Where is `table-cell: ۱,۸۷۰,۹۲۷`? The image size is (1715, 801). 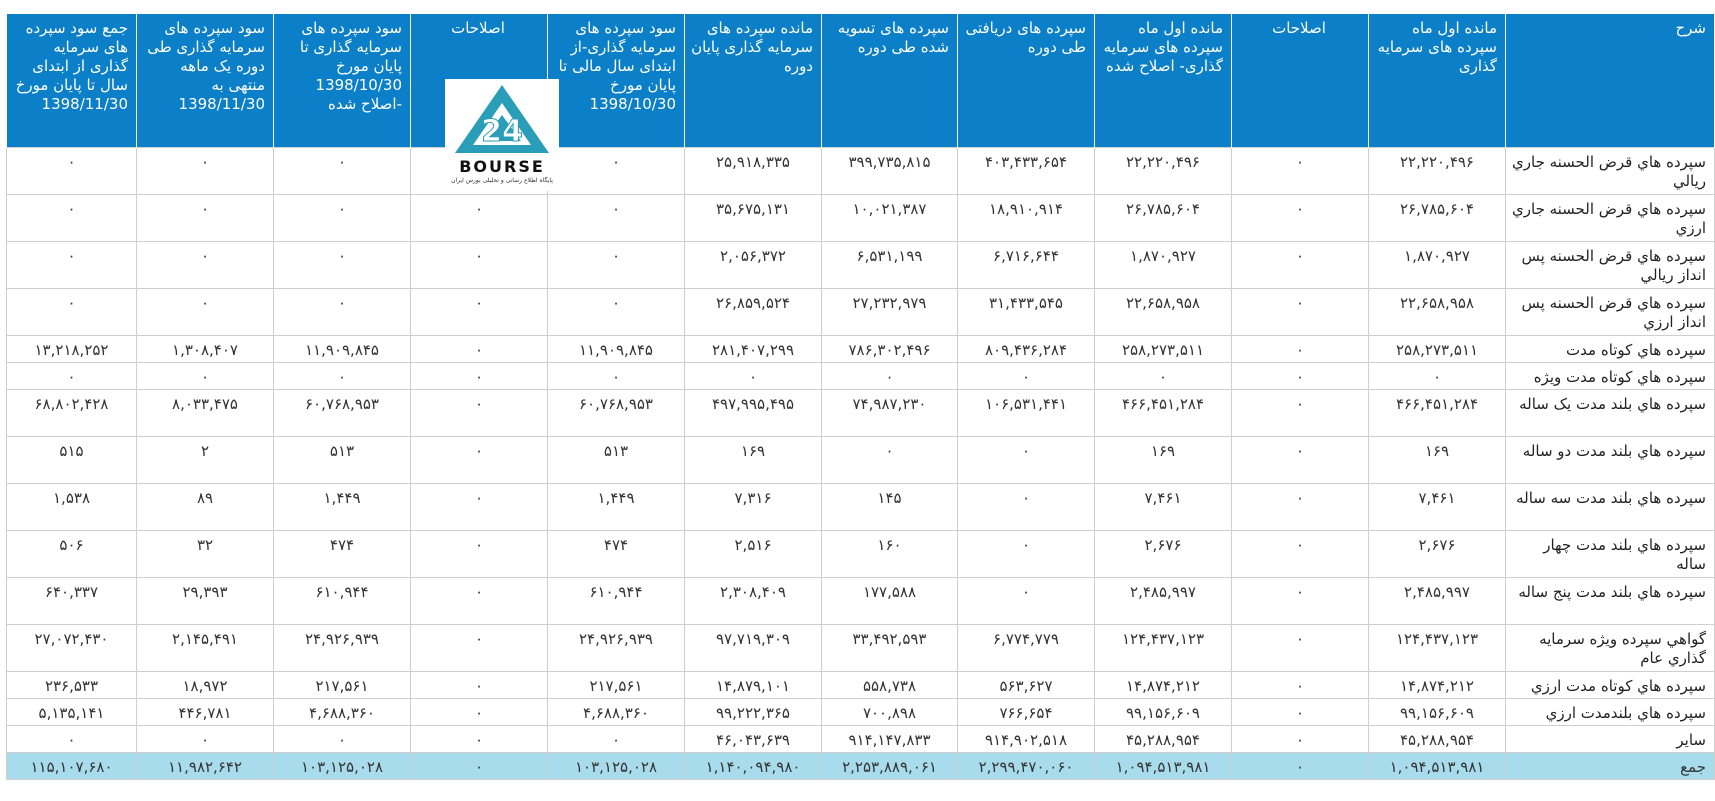 table-cell: ۱,۸۷۰,۹۲۷ is located at coordinates (1437, 264).